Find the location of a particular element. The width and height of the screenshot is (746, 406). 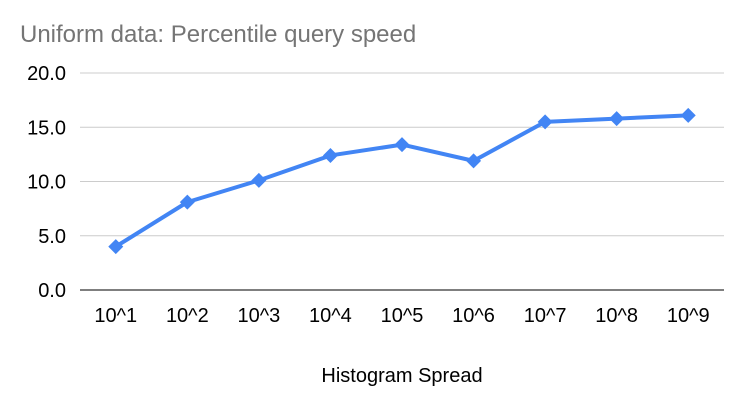

x-tick-label: 10^6 is located at coordinates (473, 316).